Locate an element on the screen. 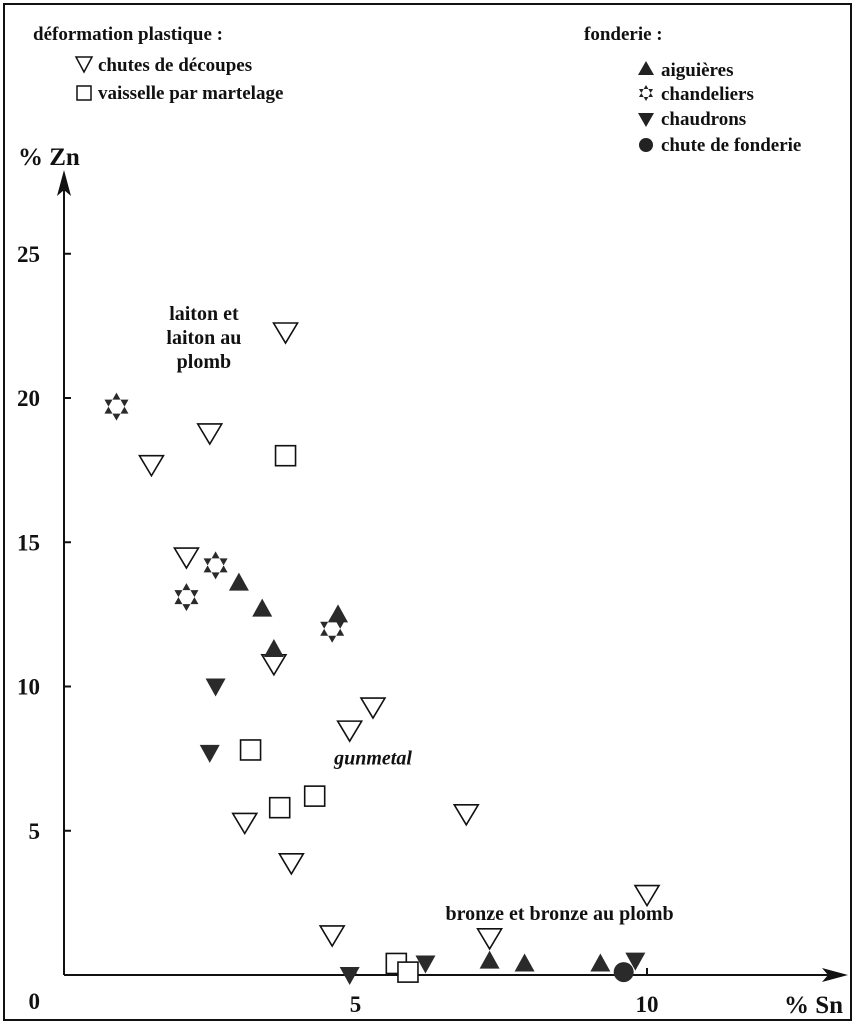  y-tick-label: 25 is located at coordinates (28, 254).